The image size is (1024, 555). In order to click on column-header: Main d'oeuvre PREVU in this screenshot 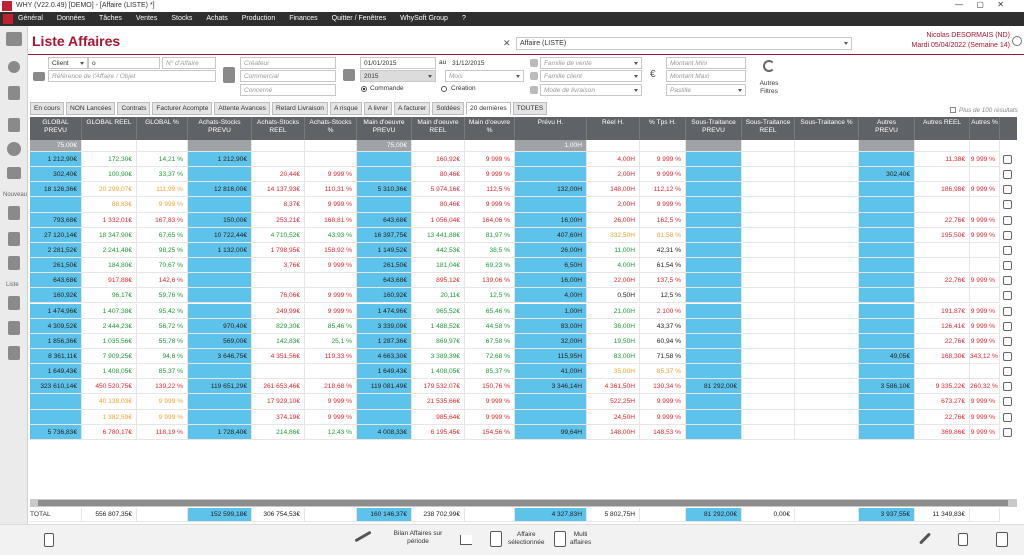, I will do `click(384, 128)`.